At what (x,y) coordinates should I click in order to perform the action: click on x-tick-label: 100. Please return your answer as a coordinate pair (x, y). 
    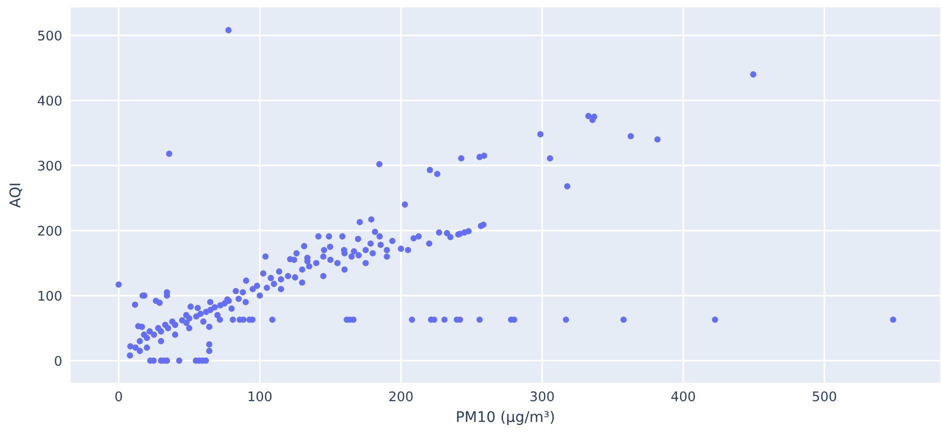
    Looking at the image, I should click on (260, 396).